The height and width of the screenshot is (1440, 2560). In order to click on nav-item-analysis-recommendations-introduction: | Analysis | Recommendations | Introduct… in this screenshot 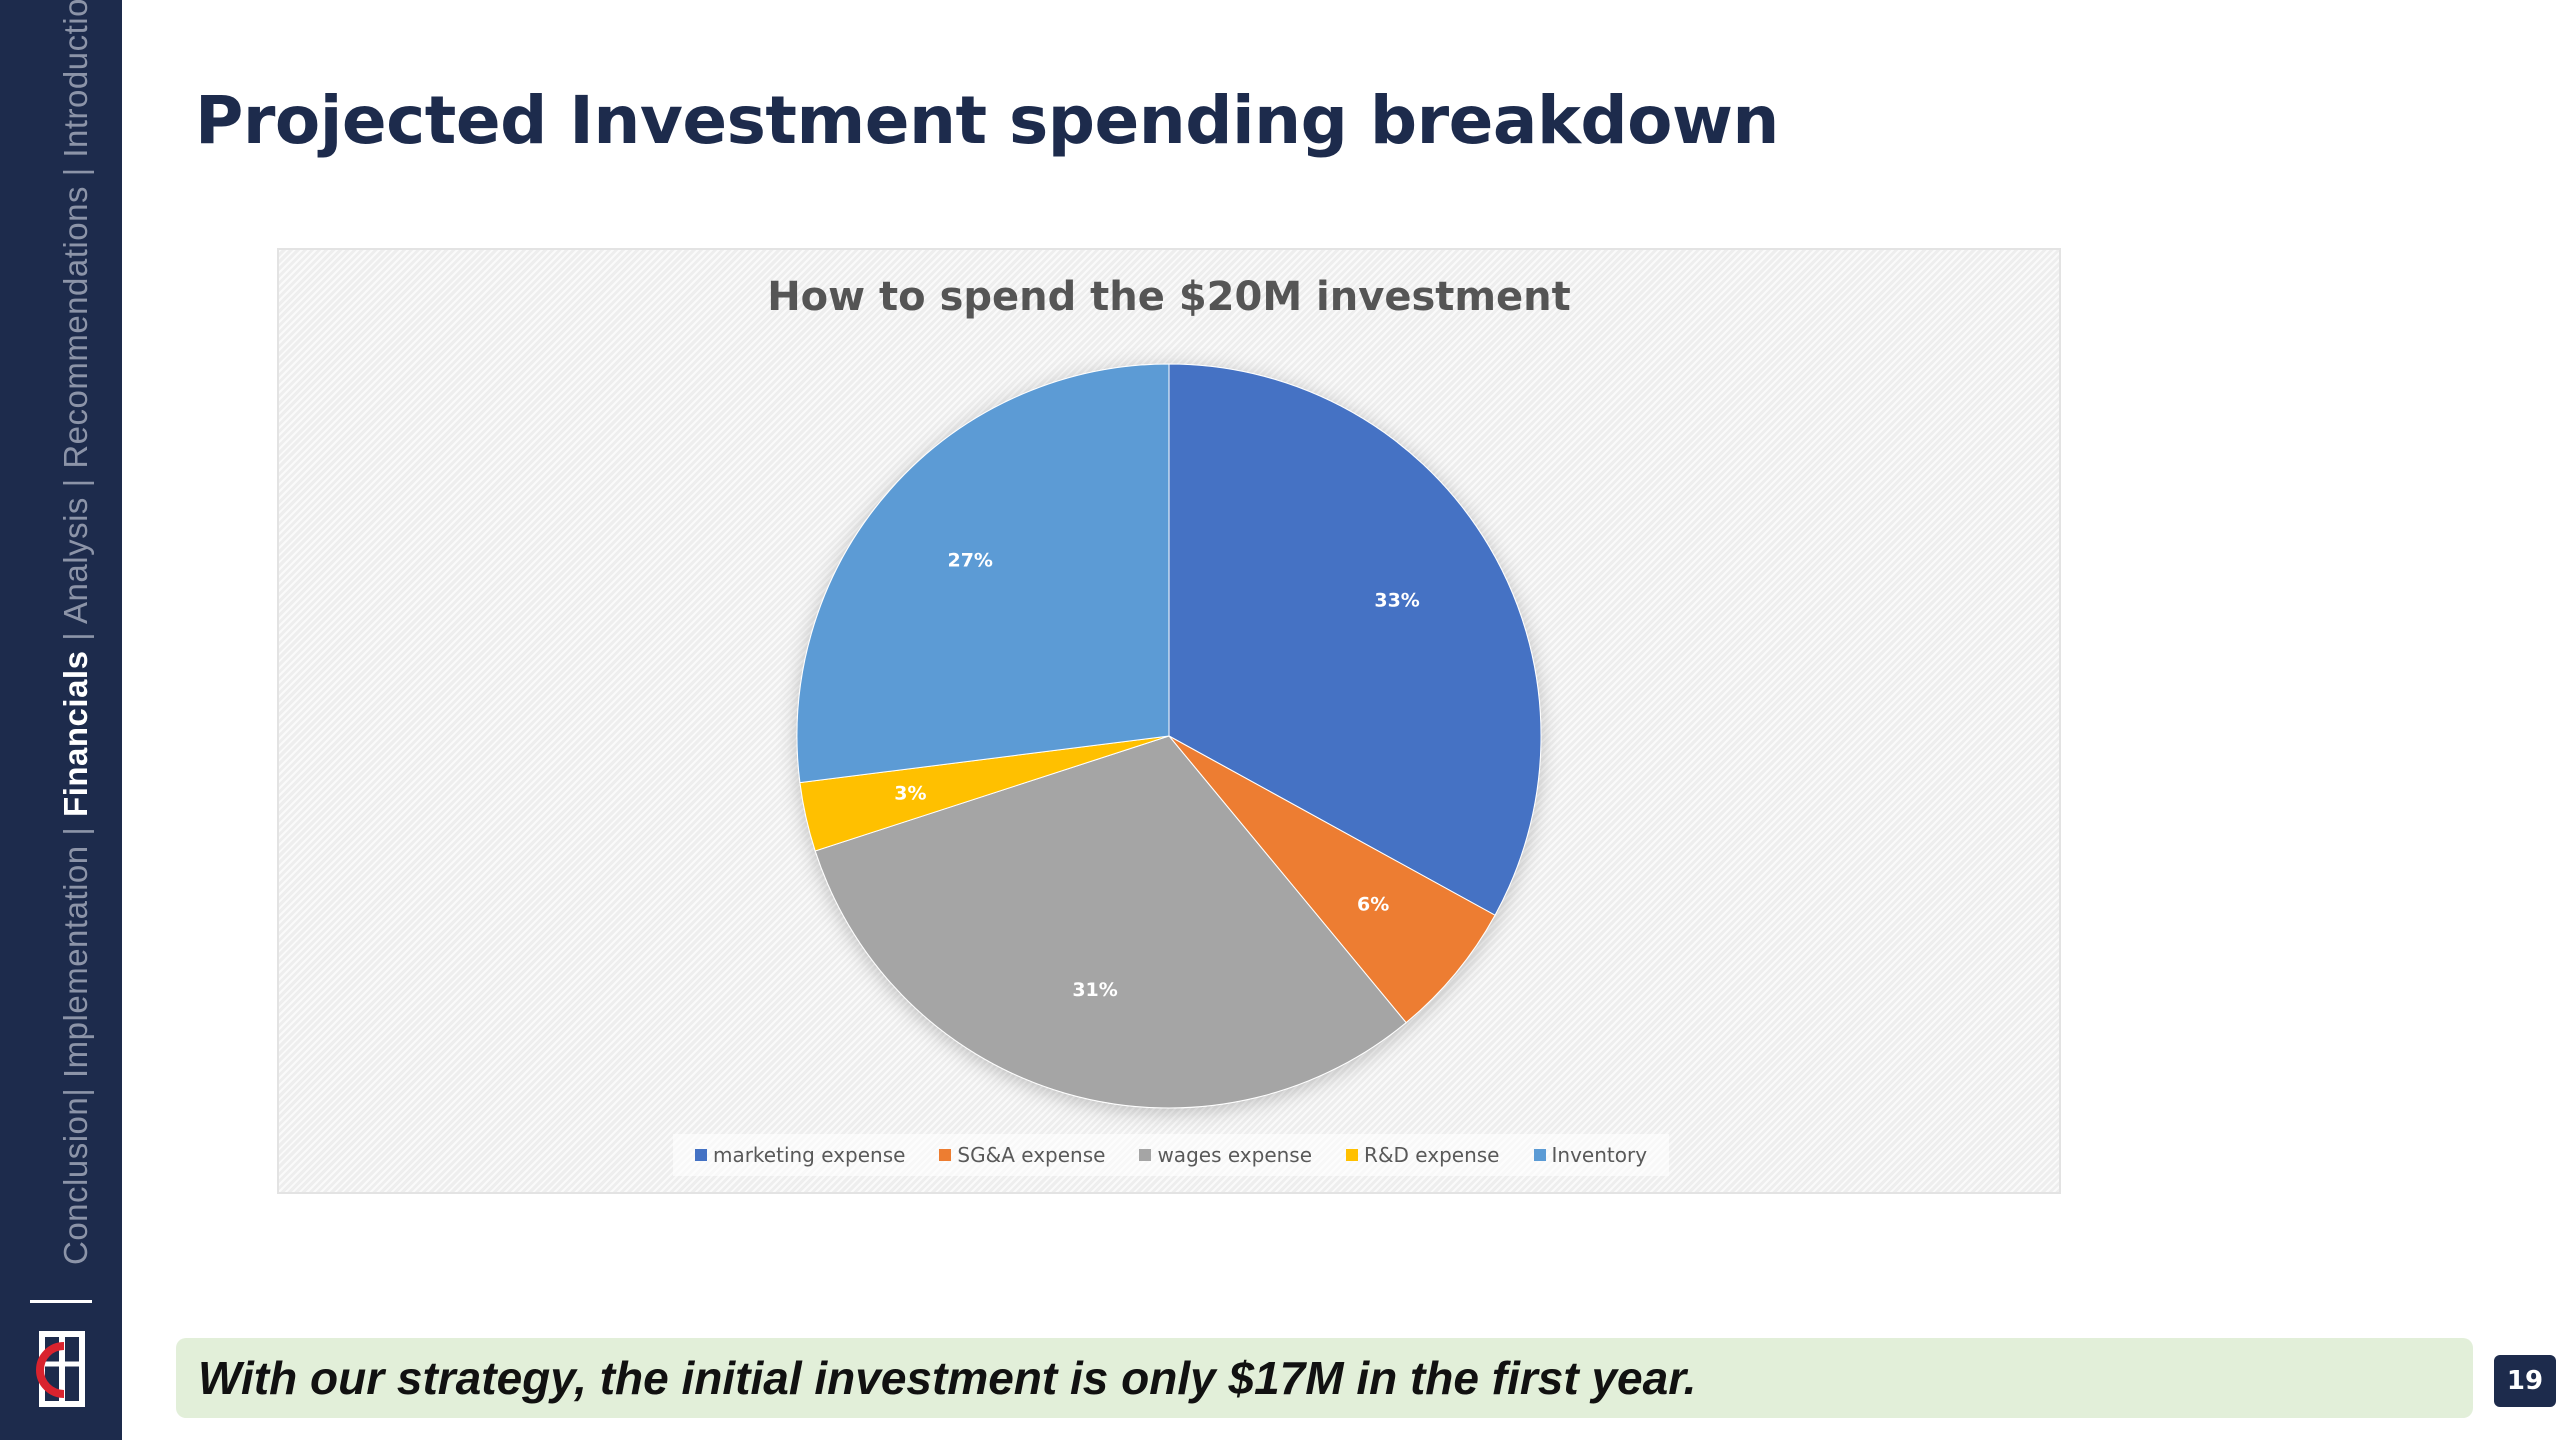, I will do `click(75, 325)`.